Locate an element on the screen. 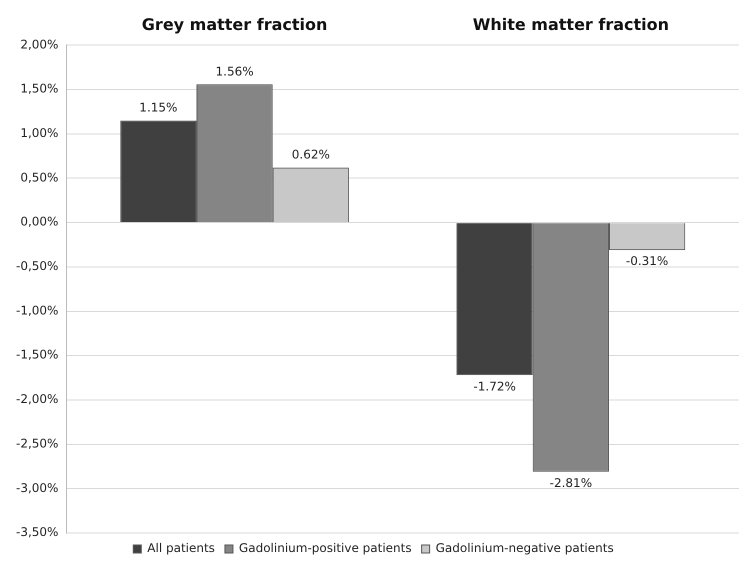 This screenshot has height=569, width=745. x-tick-label: Grey matter fraction is located at coordinates (235, 24).